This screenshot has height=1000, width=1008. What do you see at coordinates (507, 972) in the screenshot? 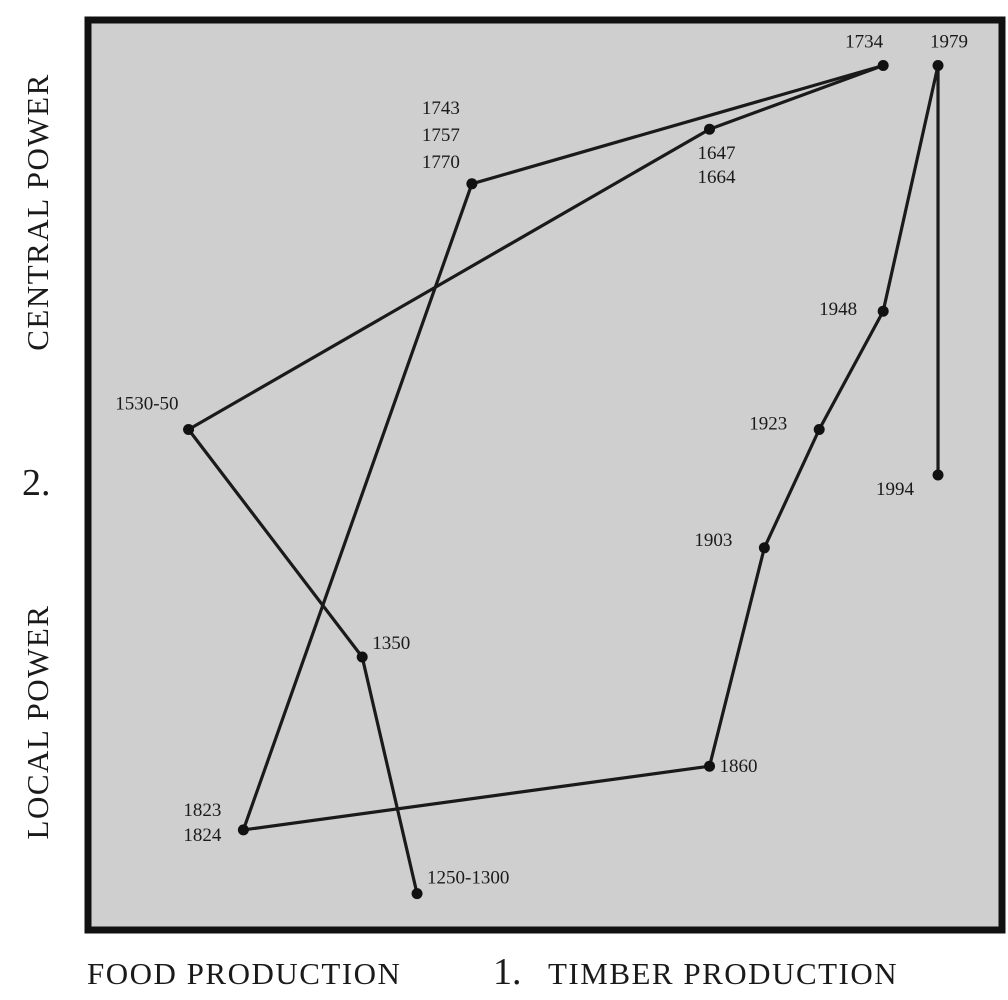
I see `x-axis-number: 1.` at bounding box center [507, 972].